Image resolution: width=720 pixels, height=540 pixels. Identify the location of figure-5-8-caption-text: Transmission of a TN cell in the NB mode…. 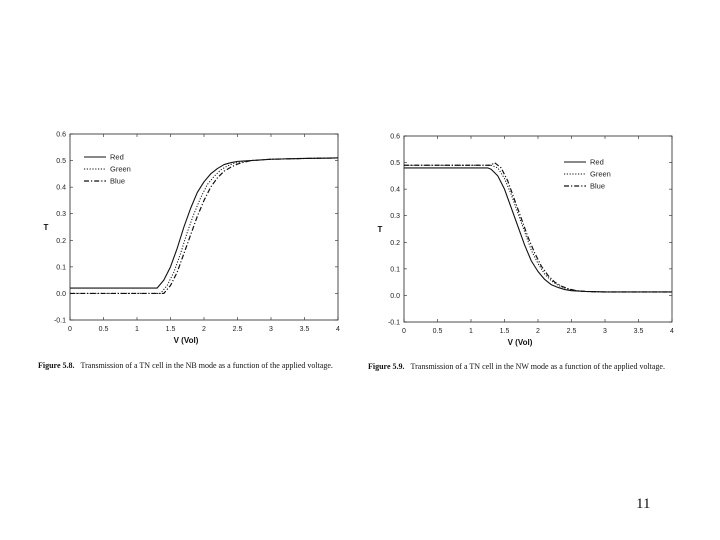
(206, 365).